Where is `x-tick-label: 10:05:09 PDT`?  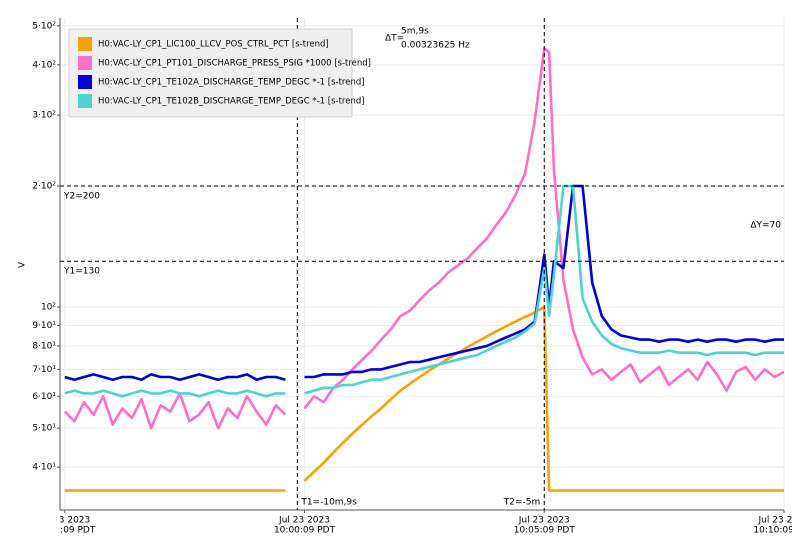 x-tick-label: 10:05:09 PDT is located at coordinates (545, 531).